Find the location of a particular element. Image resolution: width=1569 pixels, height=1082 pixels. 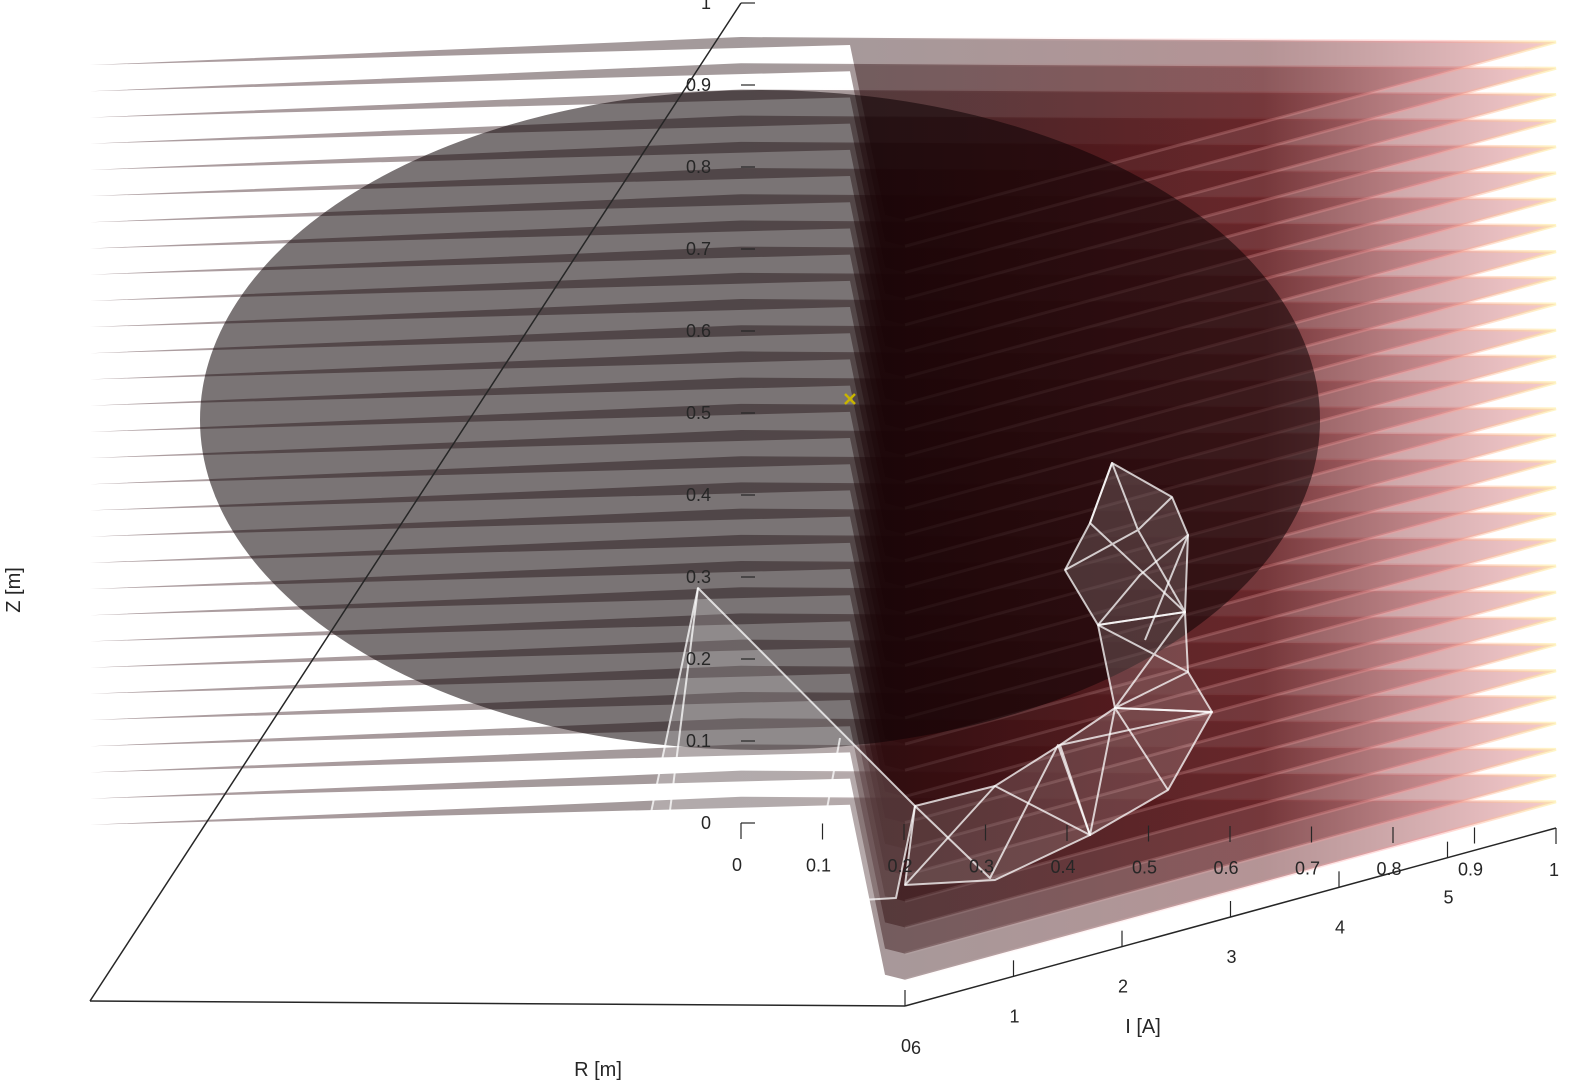

r-axis-line is located at coordinates (497, 1003).